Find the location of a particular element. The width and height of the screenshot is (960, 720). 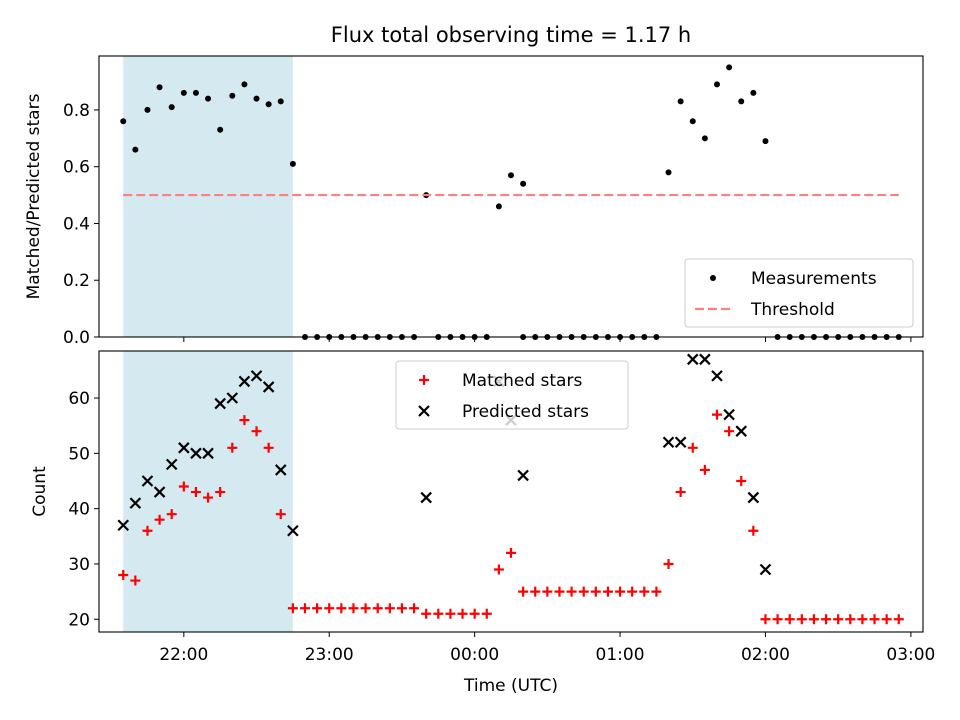

y-tick-label: 60 is located at coordinates (79, 399).